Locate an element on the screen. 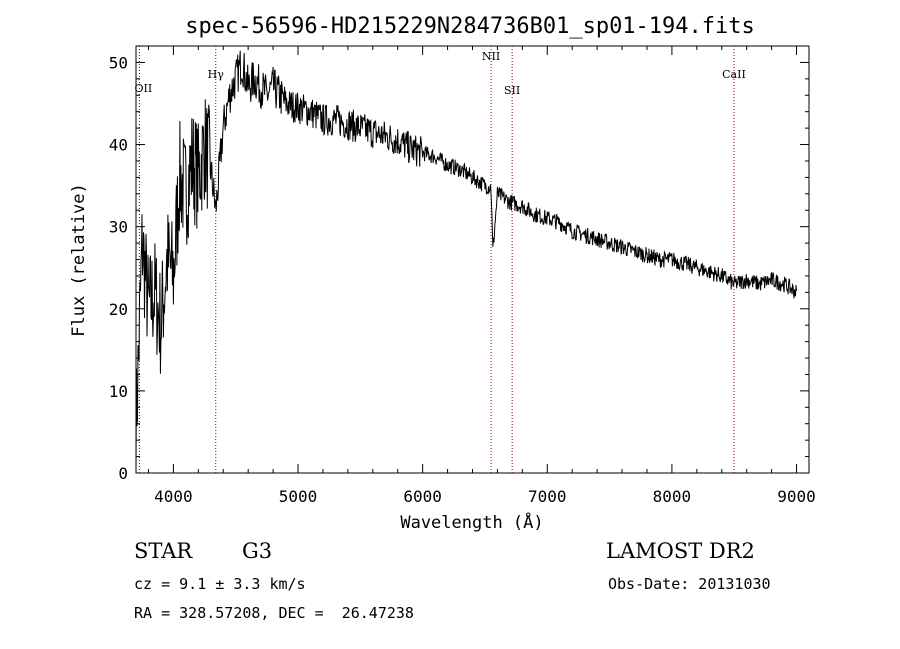  x-tick-label: 6000 is located at coordinates (422, 496).